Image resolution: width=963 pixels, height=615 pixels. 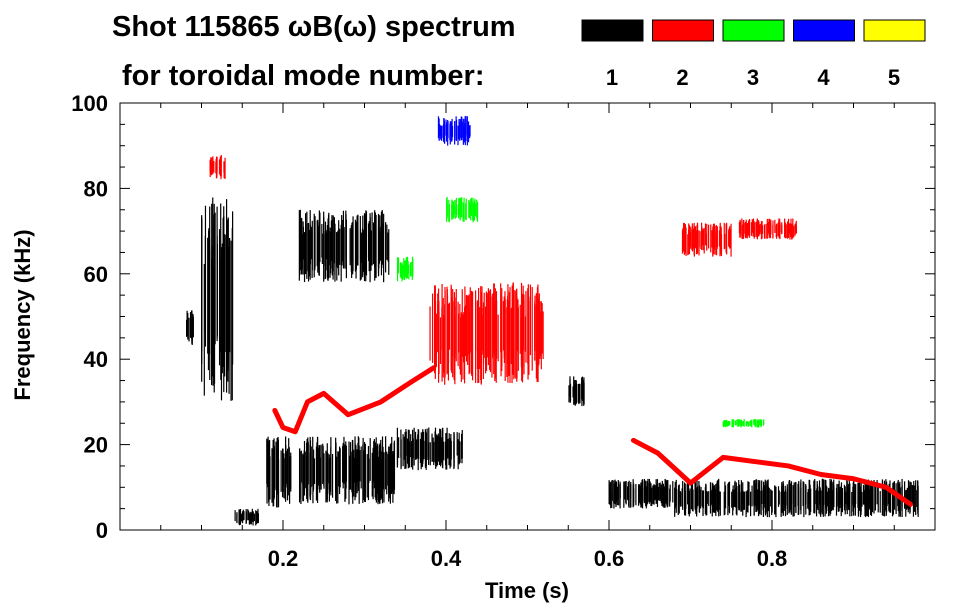 I want to click on series-4-region, so click(x=454, y=130).